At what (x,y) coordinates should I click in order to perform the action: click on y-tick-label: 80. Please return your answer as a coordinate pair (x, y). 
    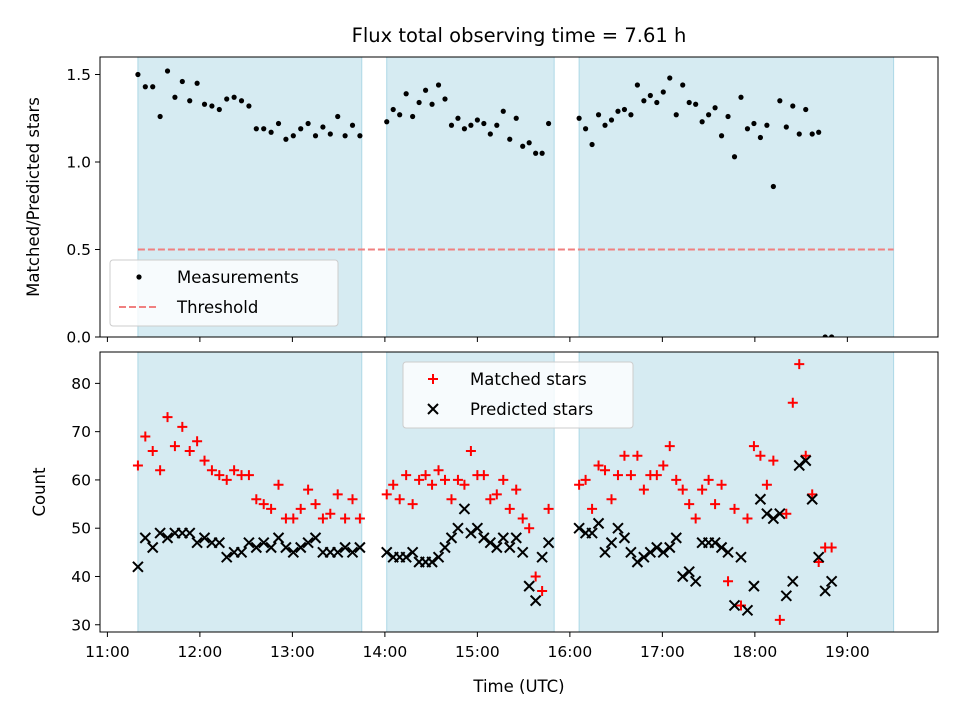
    Looking at the image, I should click on (81, 384).